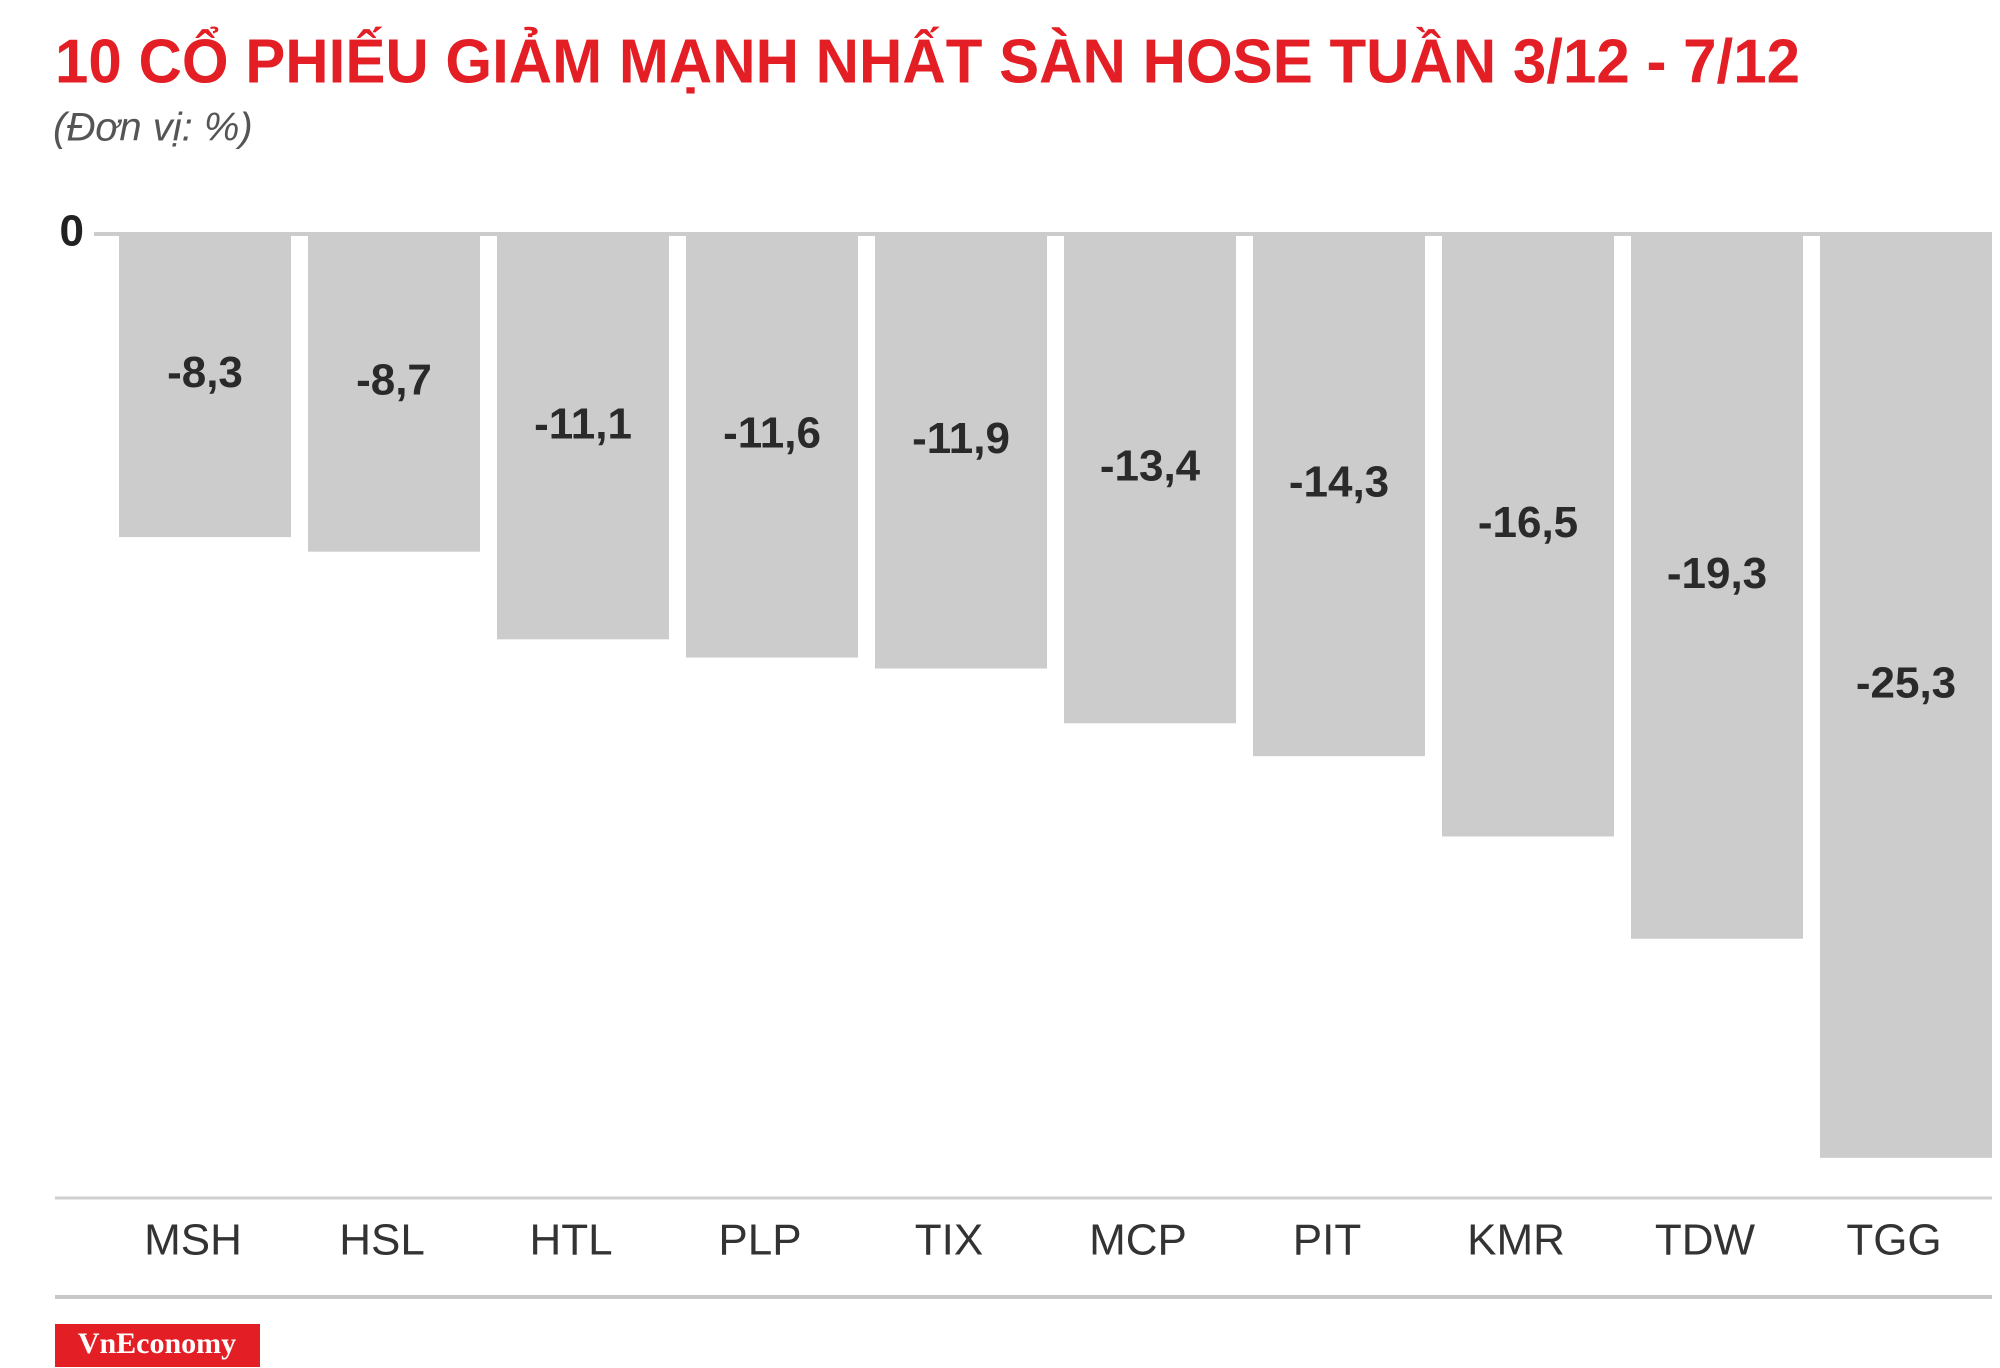  I want to click on logo-box, so click(157, 1345).